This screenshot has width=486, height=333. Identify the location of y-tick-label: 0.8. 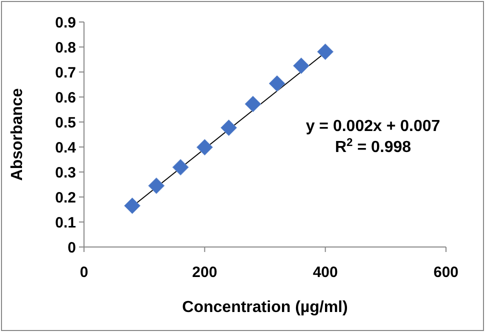
(65, 47).